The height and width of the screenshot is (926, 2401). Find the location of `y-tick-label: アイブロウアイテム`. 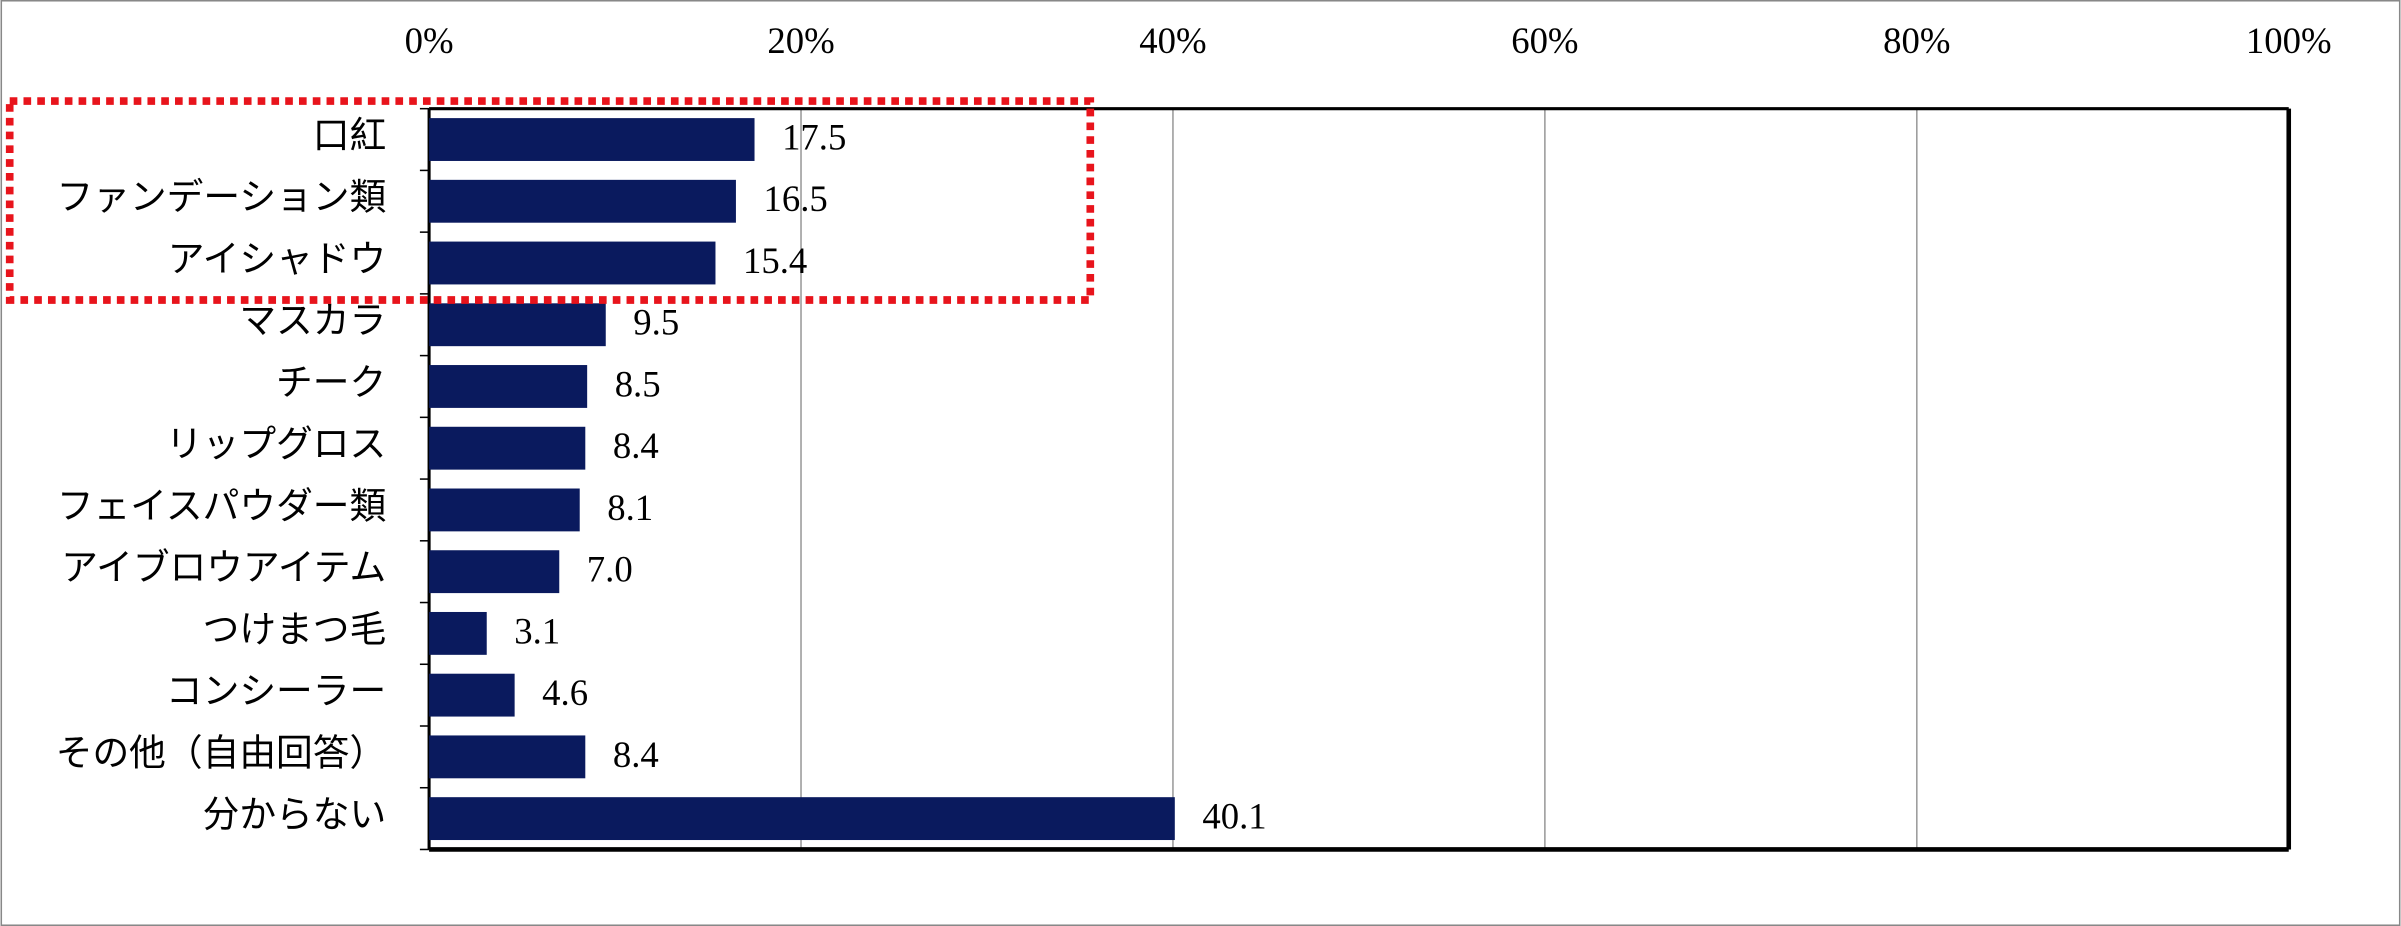

y-tick-label: アイブロウアイテム is located at coordinates (223, 567).